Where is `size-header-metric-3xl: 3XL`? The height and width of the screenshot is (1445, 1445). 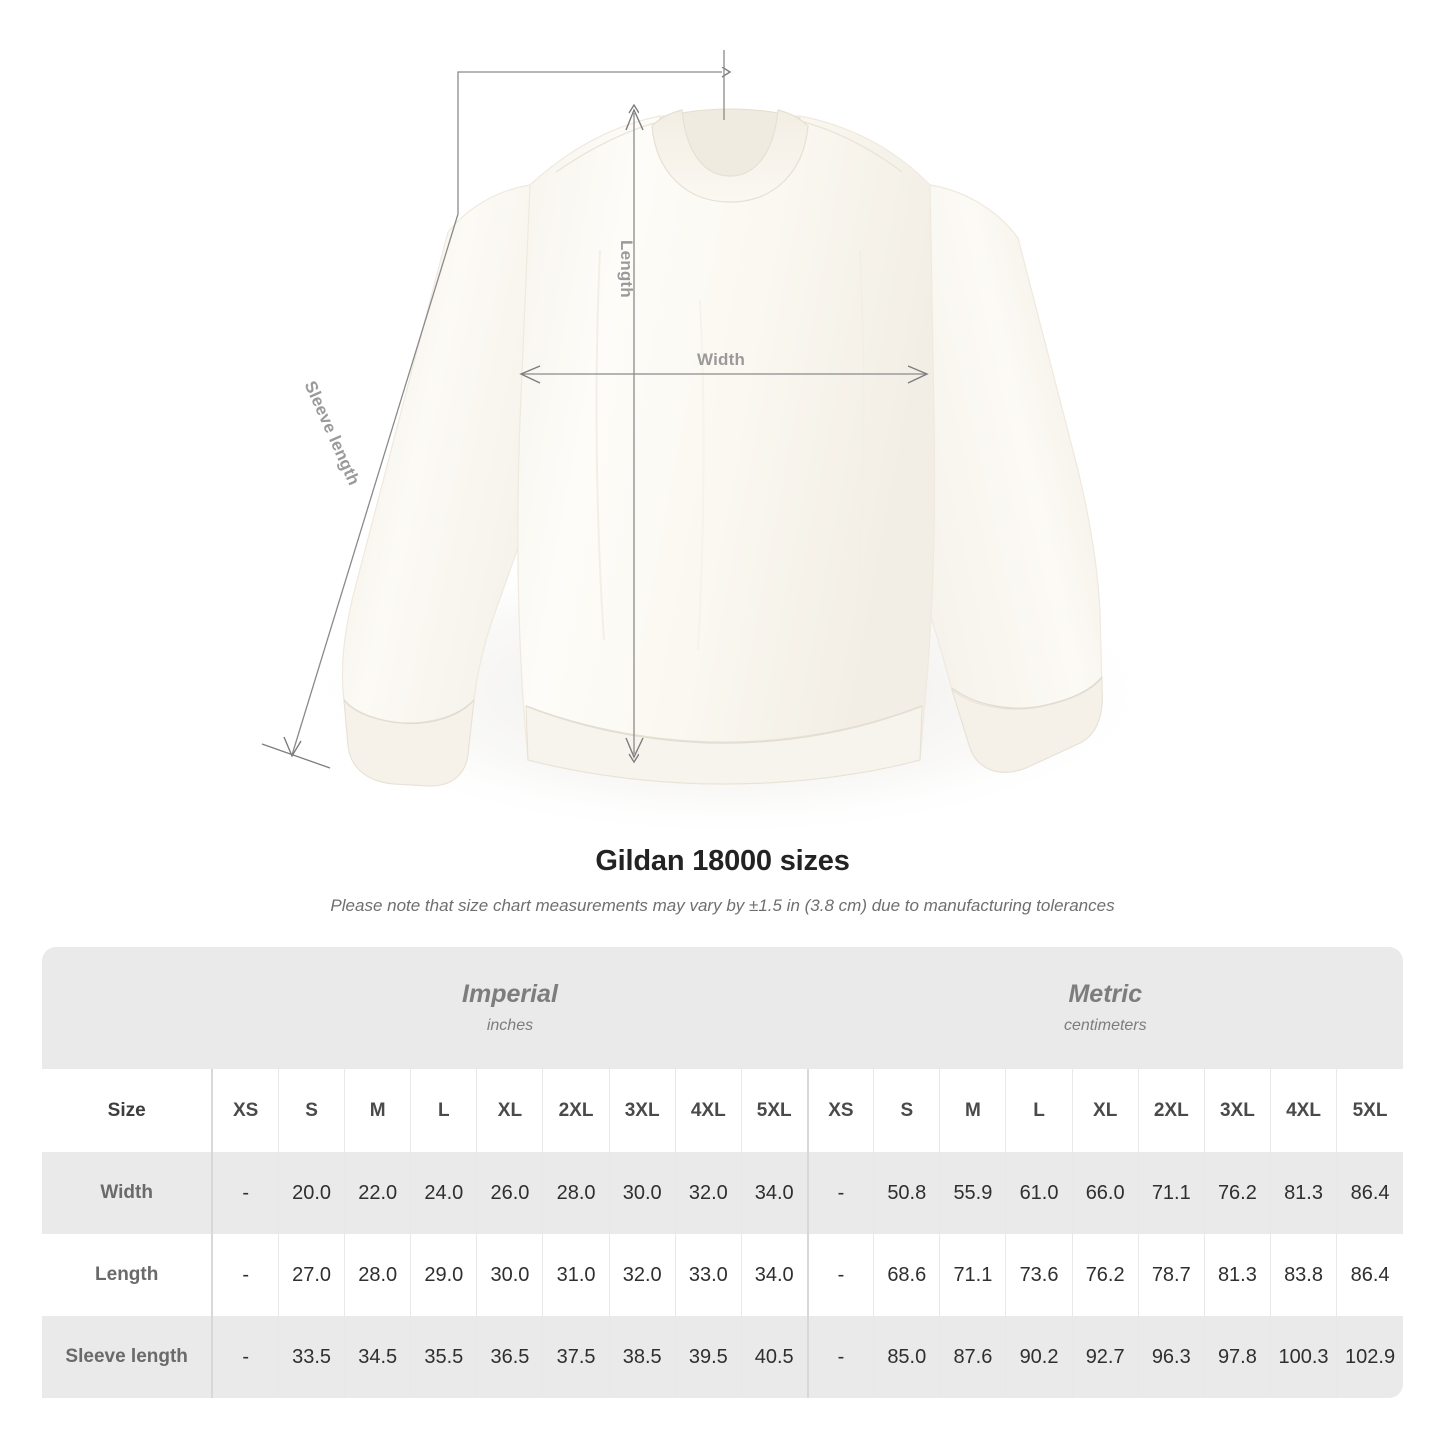 size-header-metric-3xl: 3XL is located at coordinates (1237, 1110).